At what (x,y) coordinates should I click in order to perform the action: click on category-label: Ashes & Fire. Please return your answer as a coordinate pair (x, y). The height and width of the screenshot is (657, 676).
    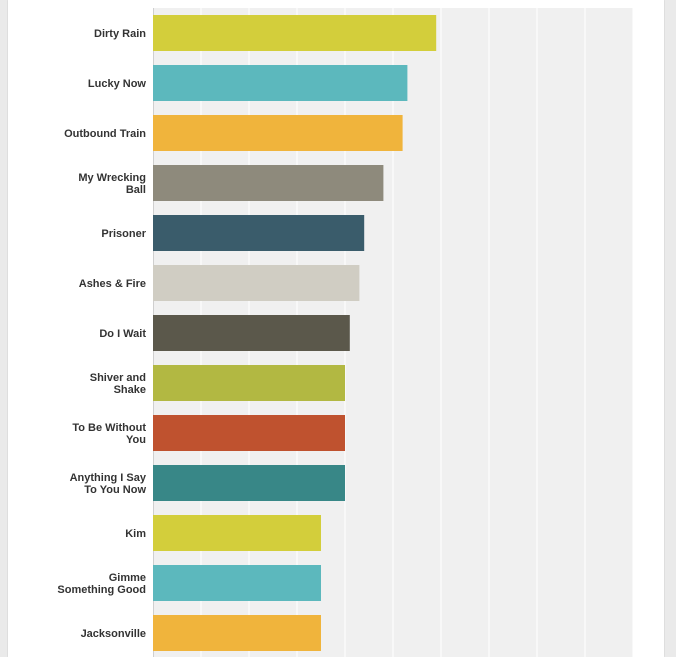
    Looking at the image, I should click on (112, 284).